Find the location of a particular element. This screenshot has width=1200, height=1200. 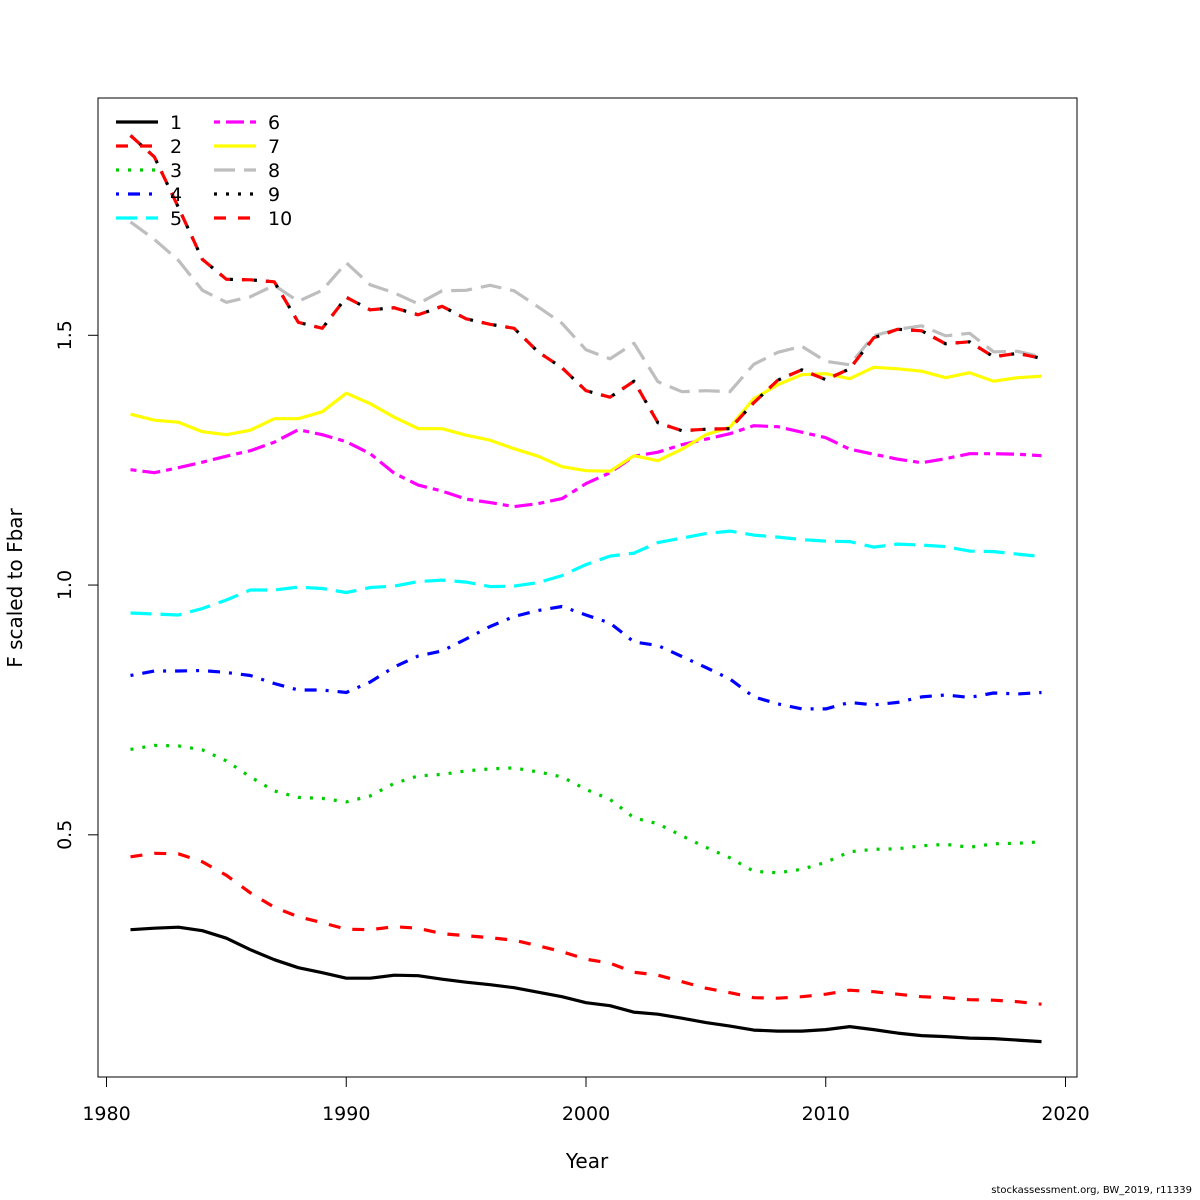

y-axis-title: F scaled to Fbar is located at coordinates (15, 587).